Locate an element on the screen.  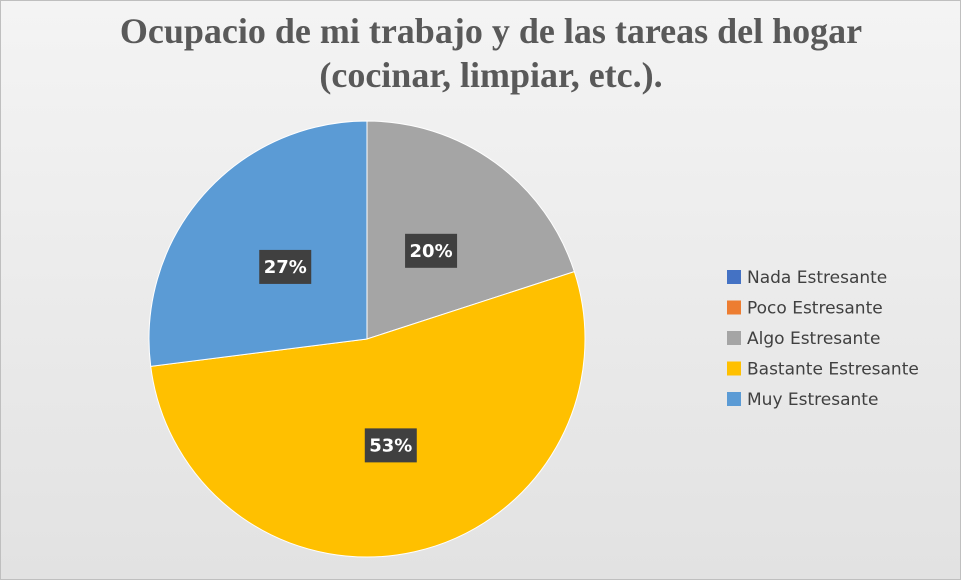
legend-label: Muy Estresante is located at coordinates (812, 400).